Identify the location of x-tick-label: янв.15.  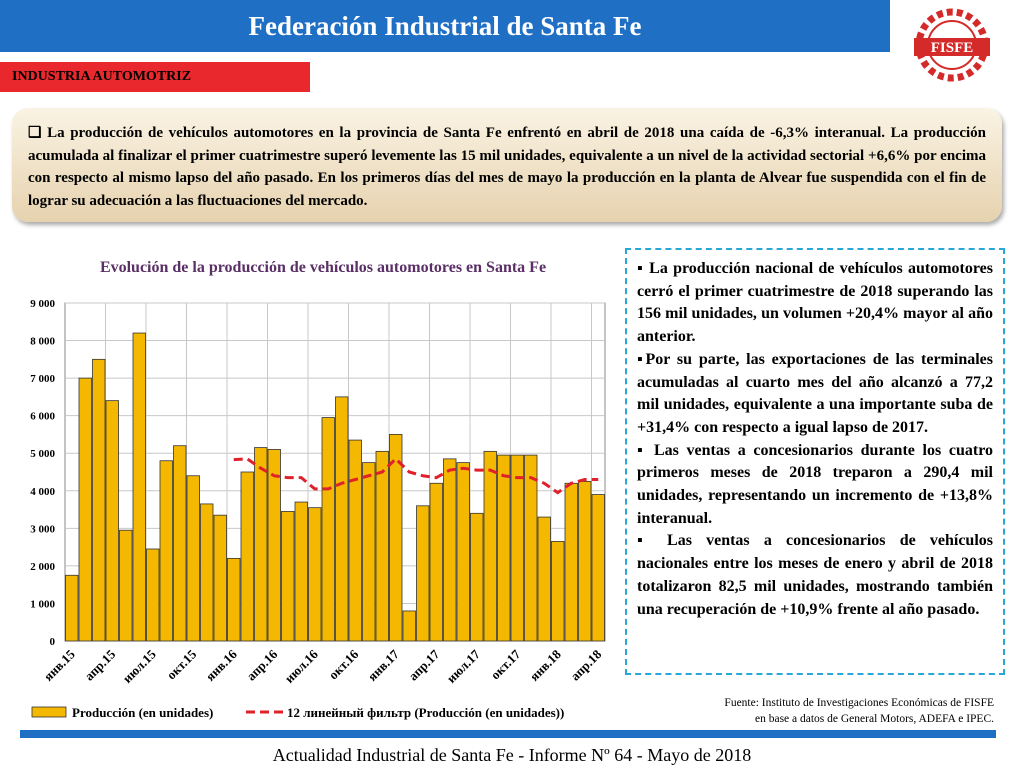
(60, 665).